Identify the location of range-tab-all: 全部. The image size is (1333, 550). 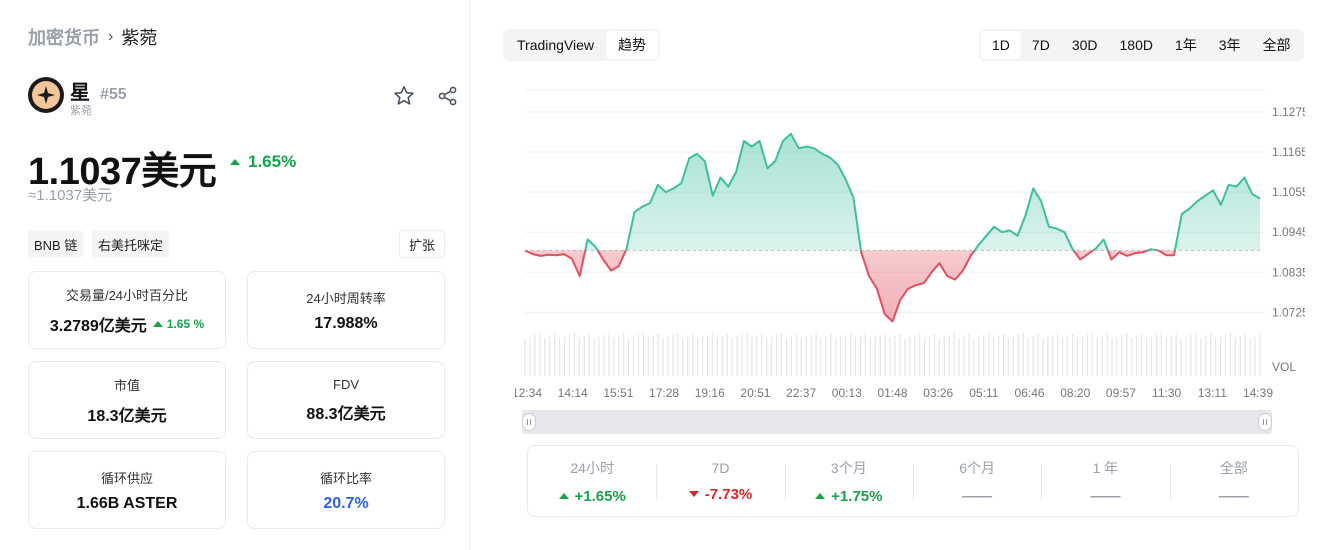
(1276, 45).